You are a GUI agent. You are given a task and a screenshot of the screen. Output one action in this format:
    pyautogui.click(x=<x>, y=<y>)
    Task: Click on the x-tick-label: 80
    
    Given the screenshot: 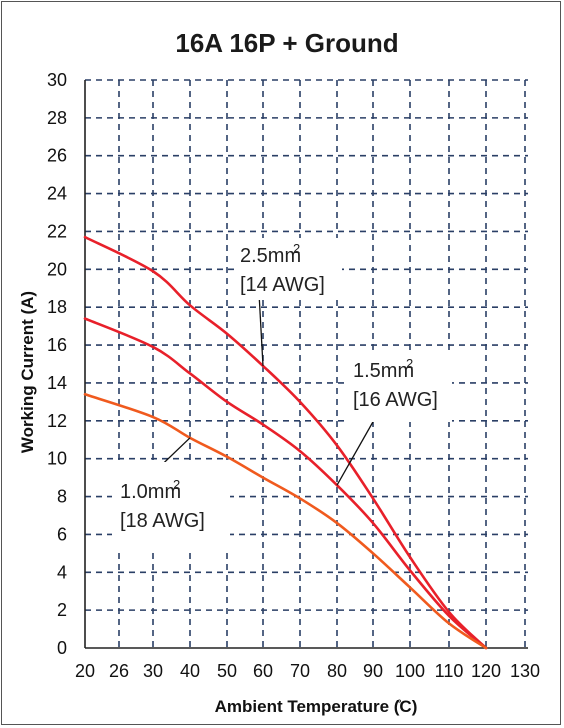 What is the action you would take?
    pyautogui.click(x=337, y=671)
    